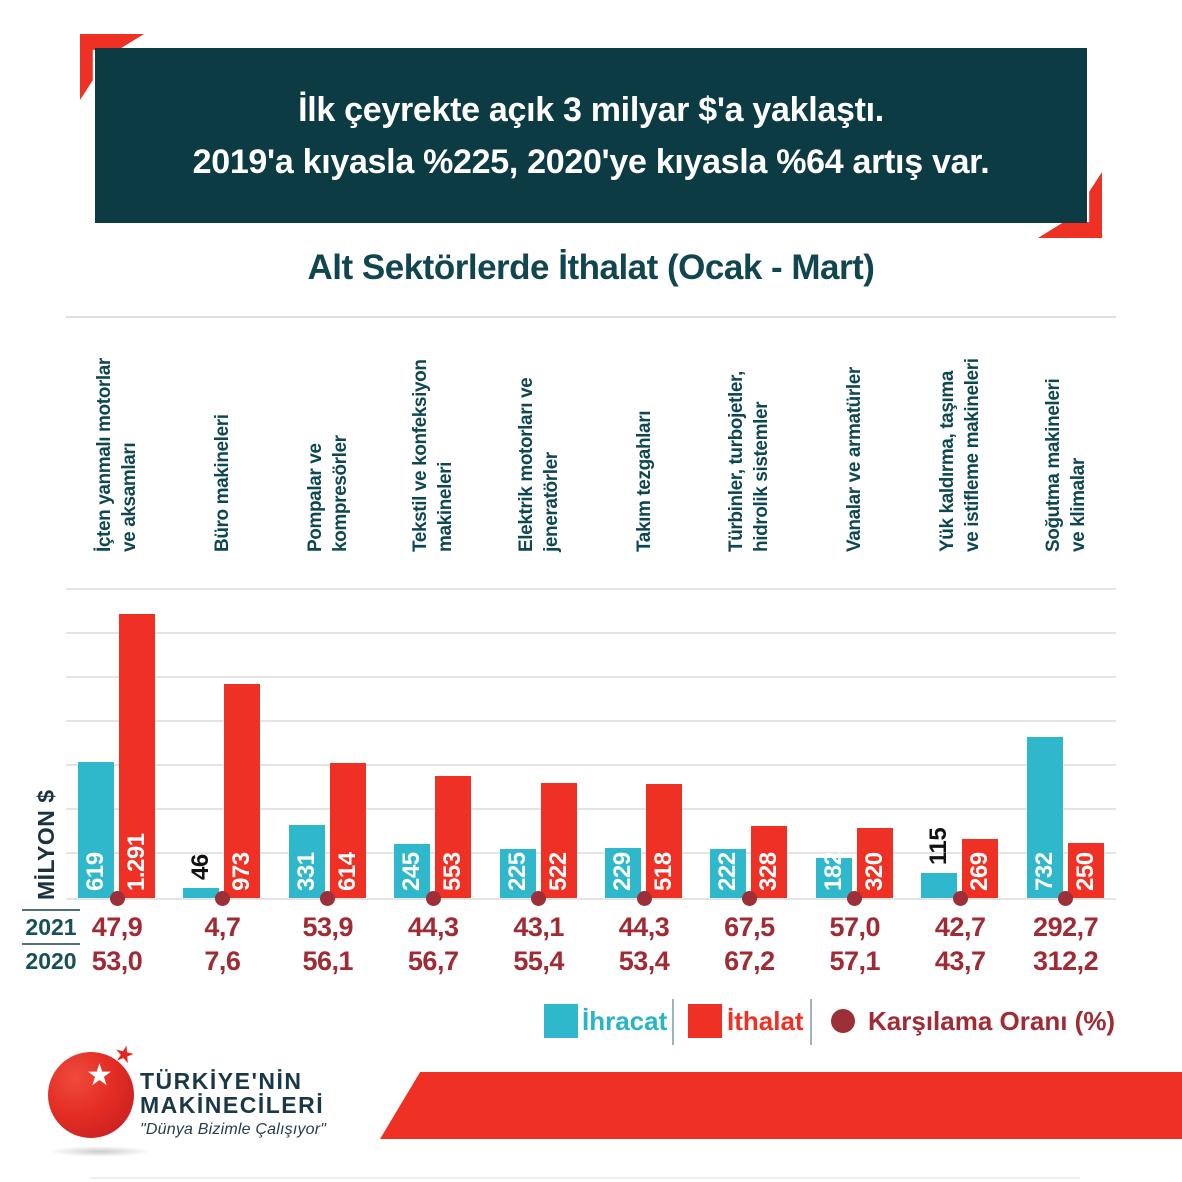  I want to click on category-label-line: Türbinler, turbojetler,, so click(737, 461).